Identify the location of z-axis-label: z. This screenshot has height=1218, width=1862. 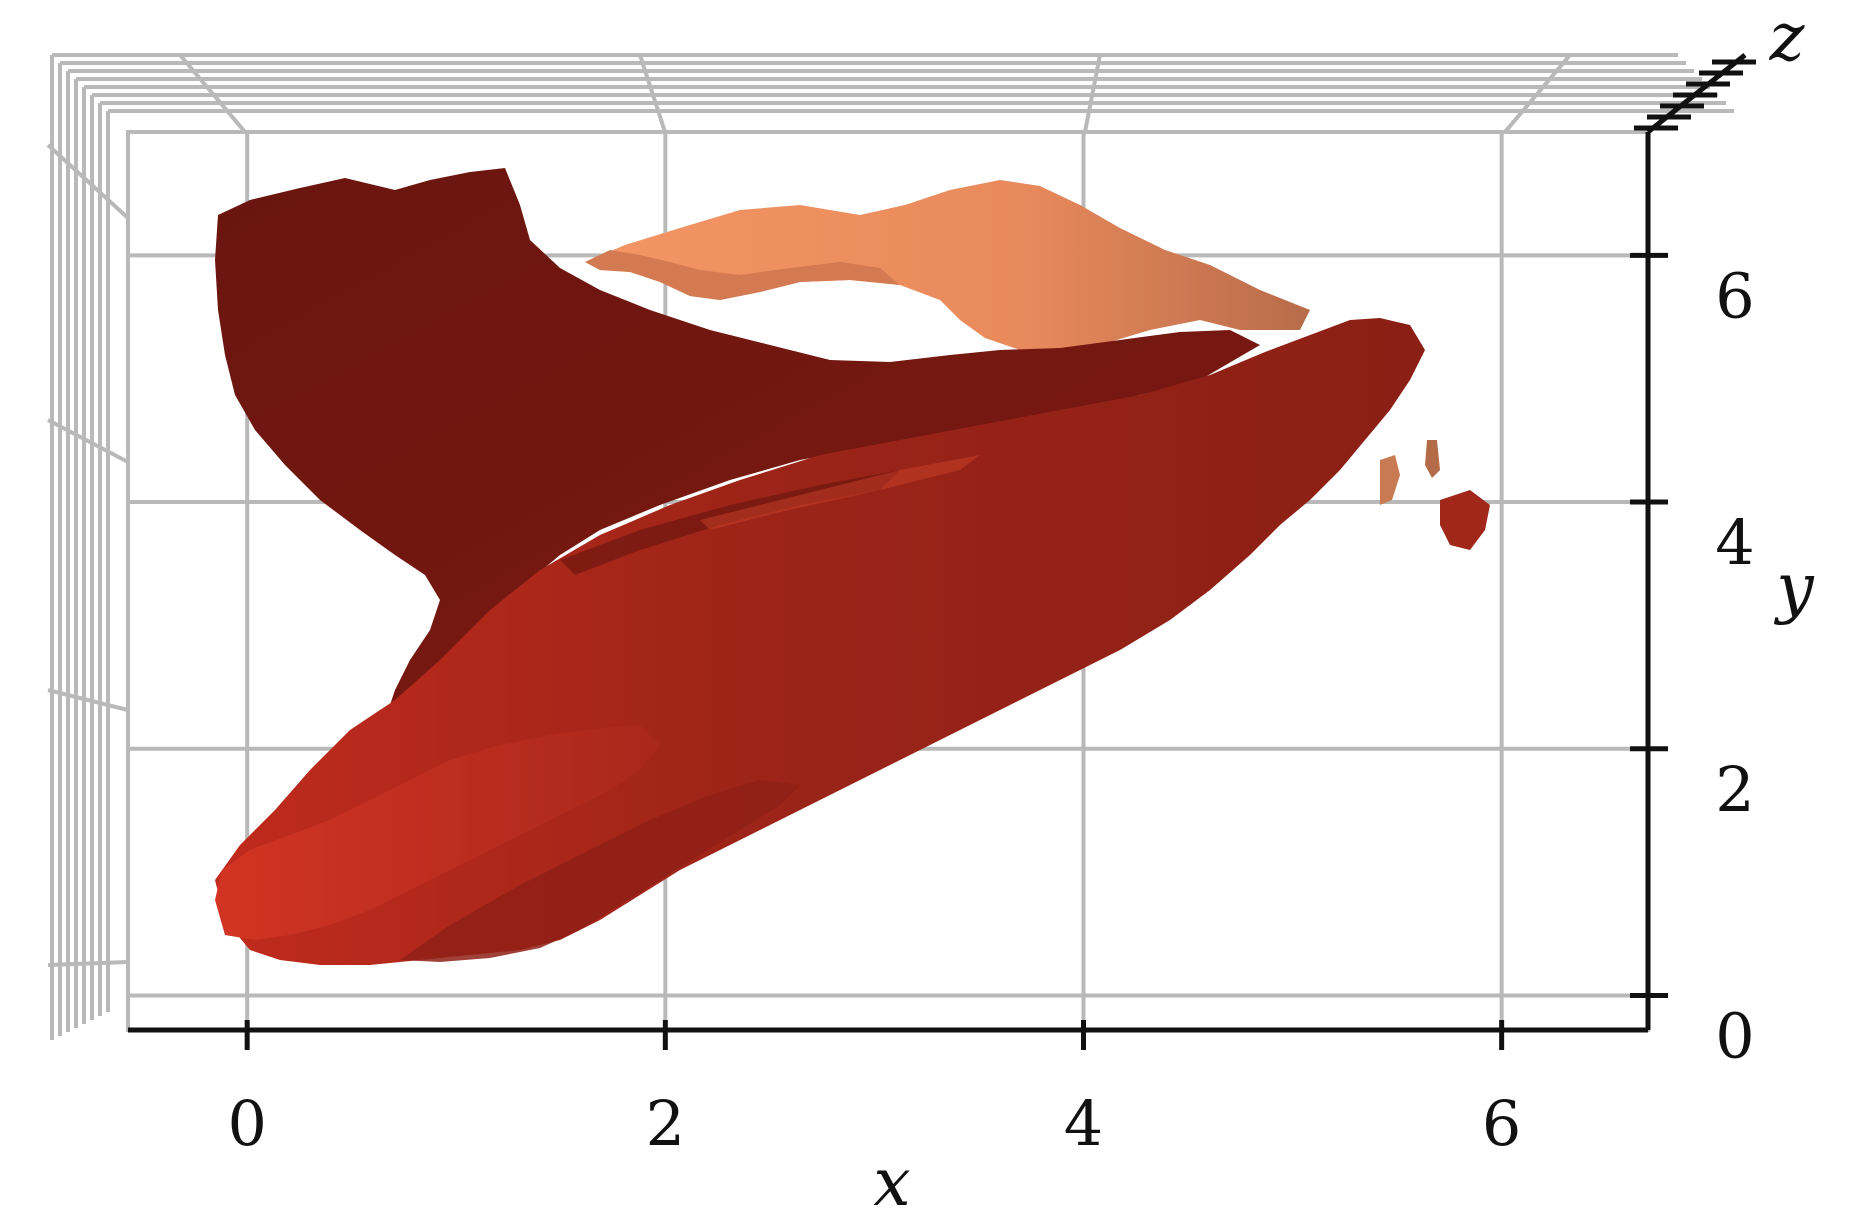
(1787, 38).